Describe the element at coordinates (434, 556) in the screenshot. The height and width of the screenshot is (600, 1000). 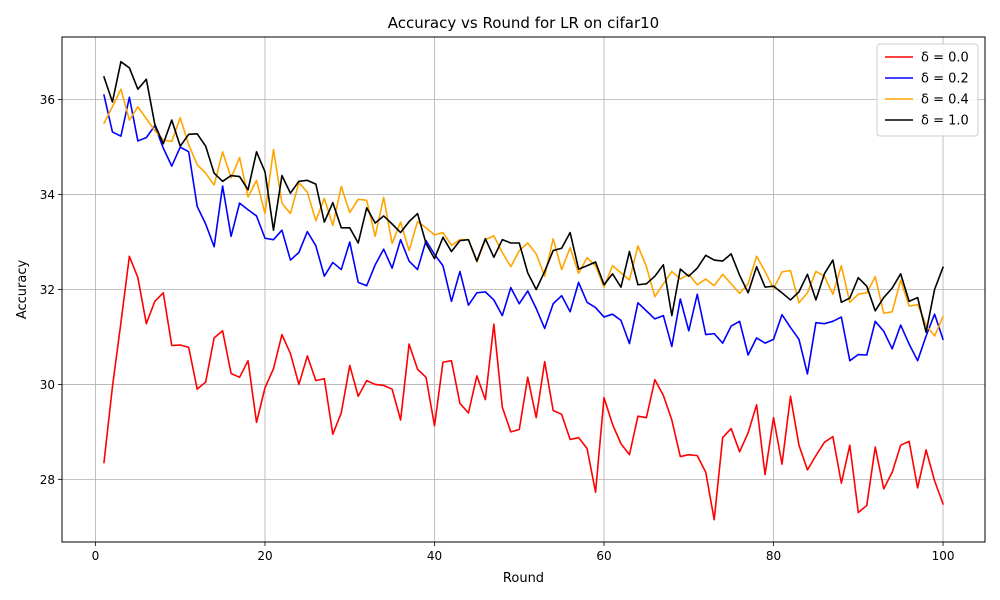
I see `x-tick-label: 40` at that location.